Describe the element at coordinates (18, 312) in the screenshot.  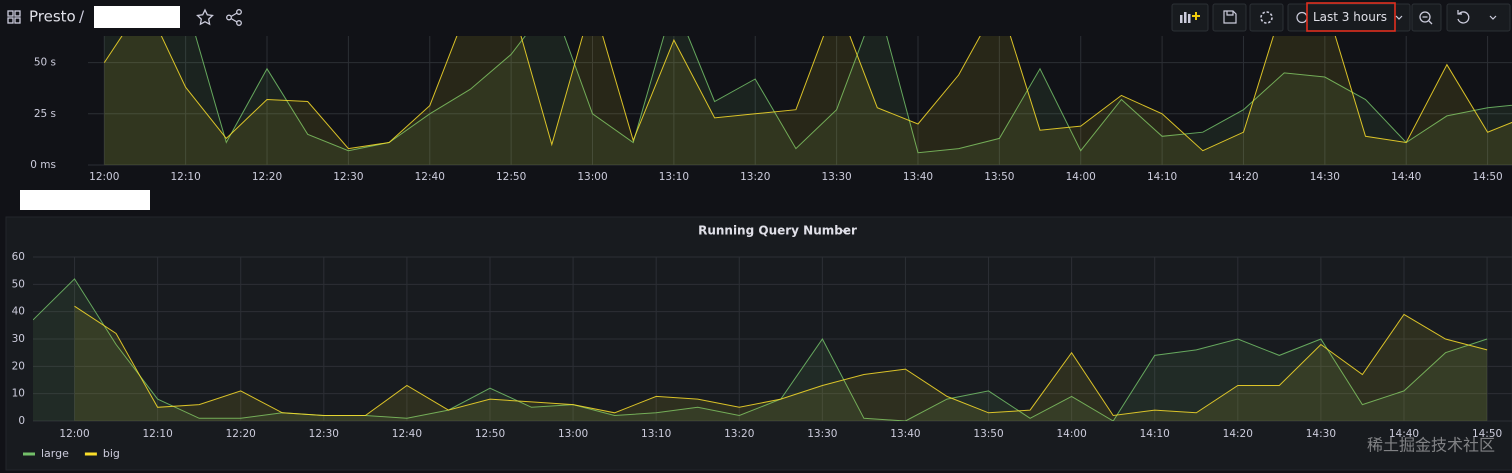
I see `y-tick-label: 40` at that location.